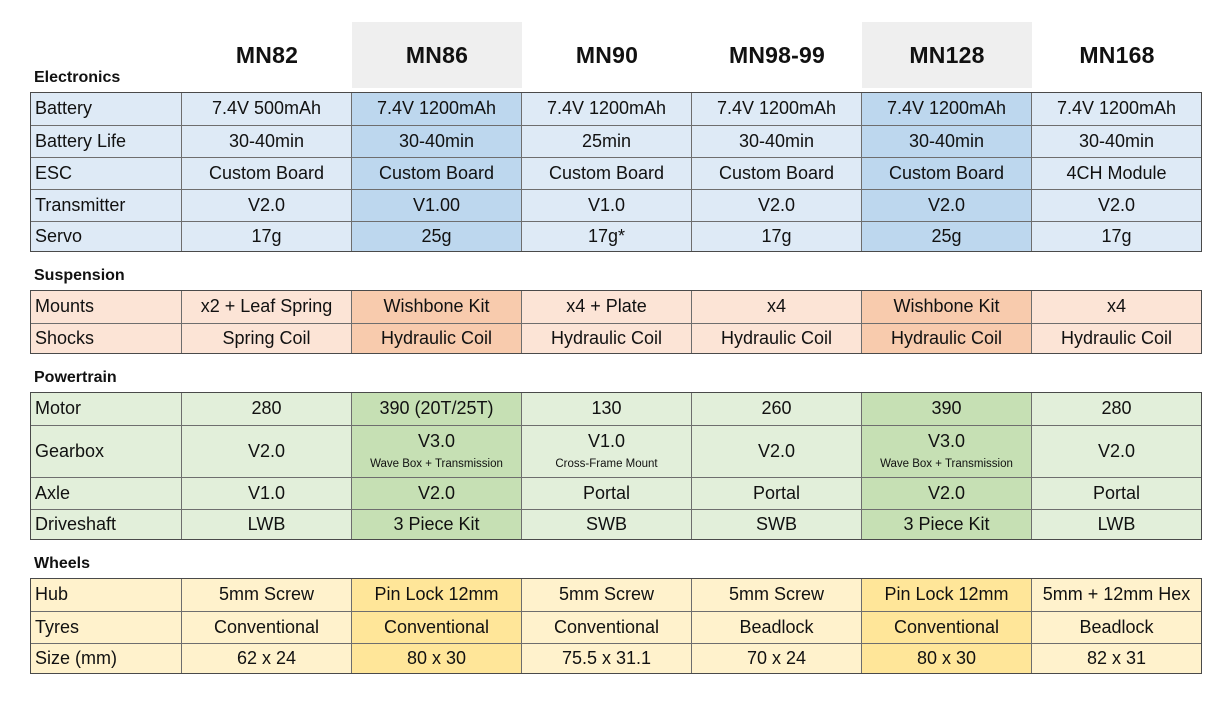 The width and height of the screenshot is (1226, 712). I want to click on row-label: Transmitter, so click(106, 205).